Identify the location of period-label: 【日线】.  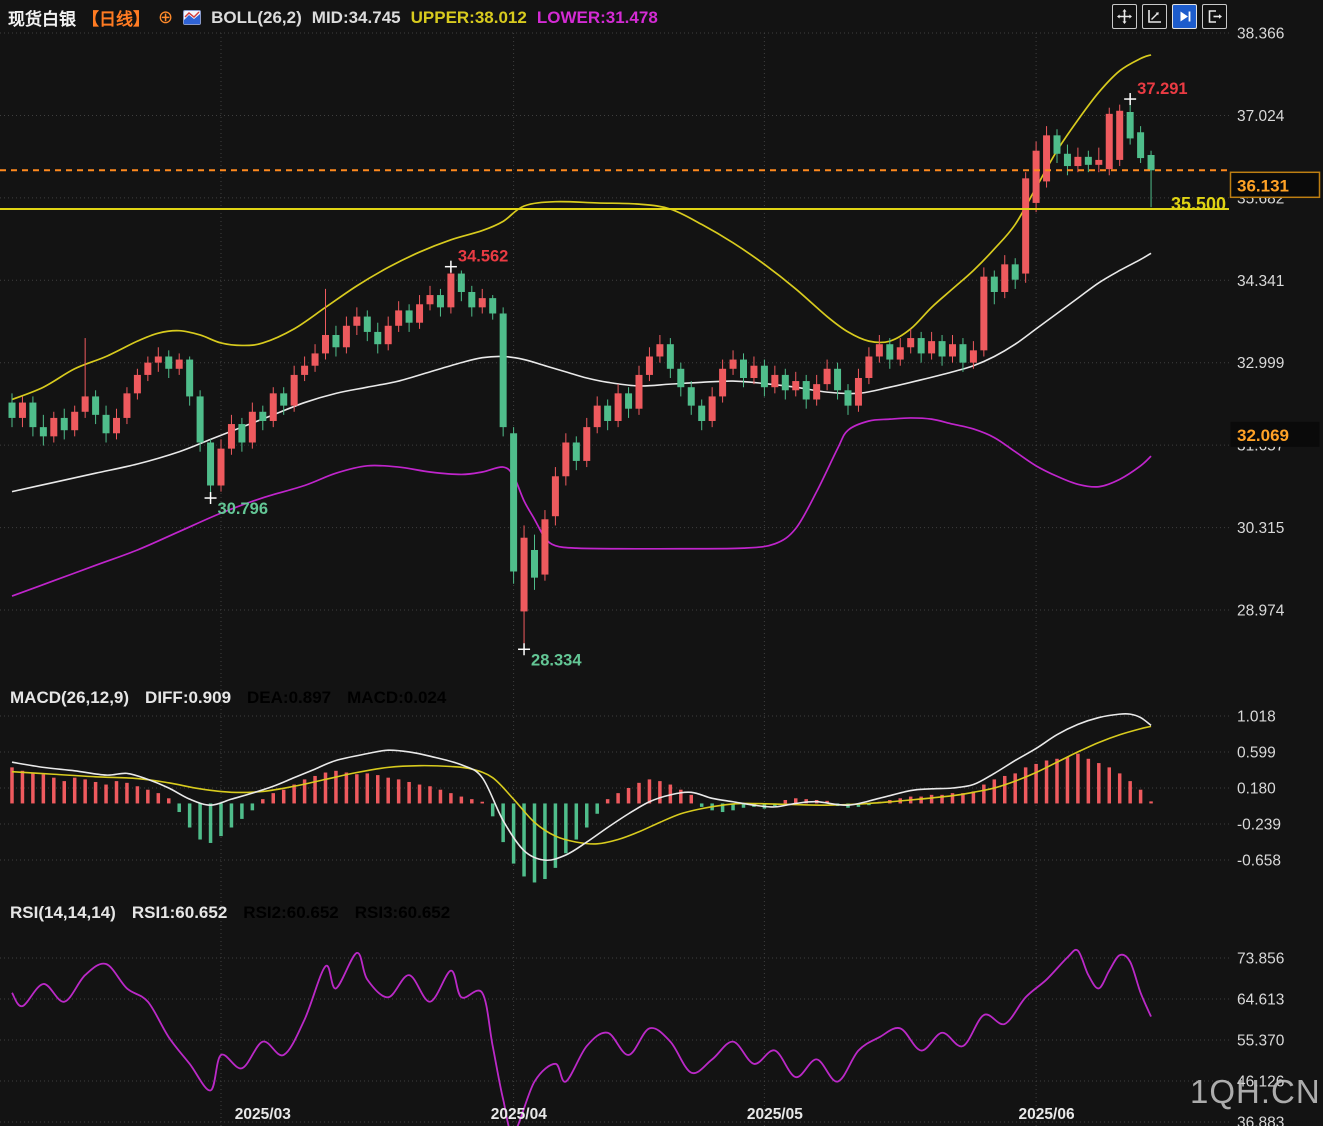
(116, 19).